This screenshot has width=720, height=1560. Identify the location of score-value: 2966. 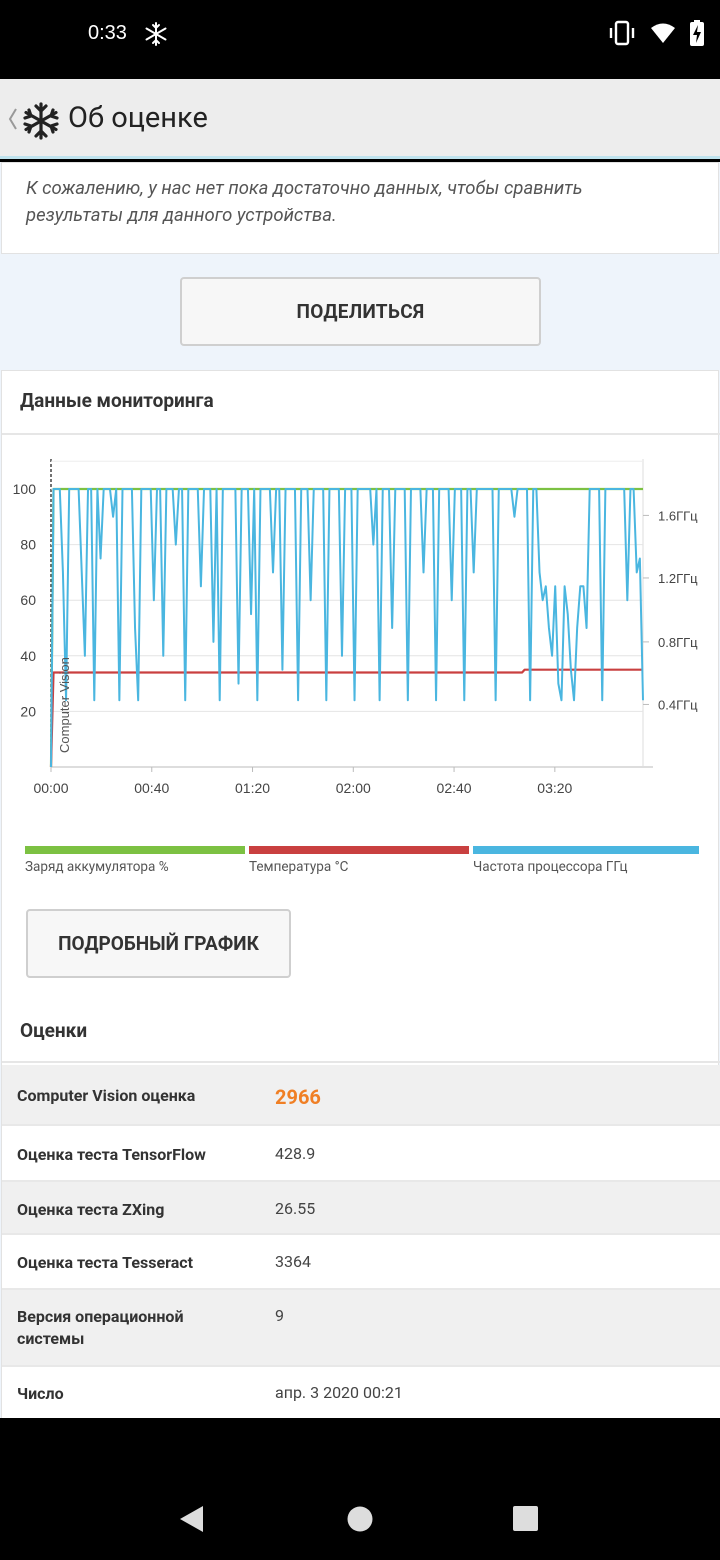
(298, 1097).